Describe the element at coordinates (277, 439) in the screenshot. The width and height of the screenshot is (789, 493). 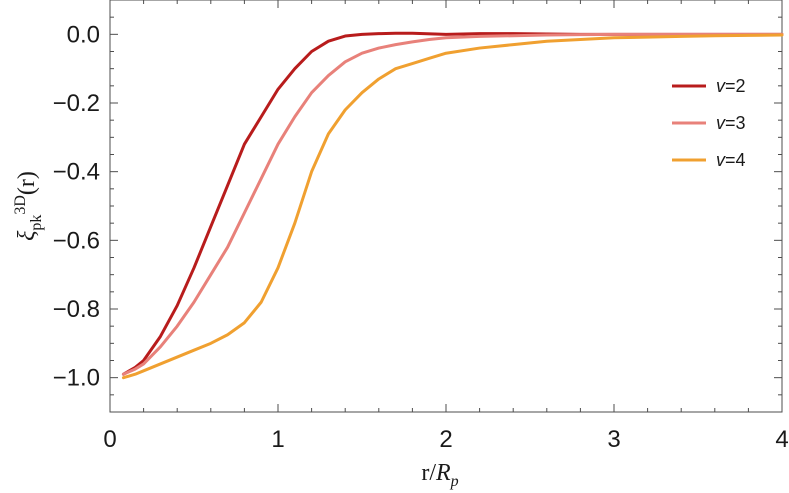
I see `x-tick-label: 1` at that location.